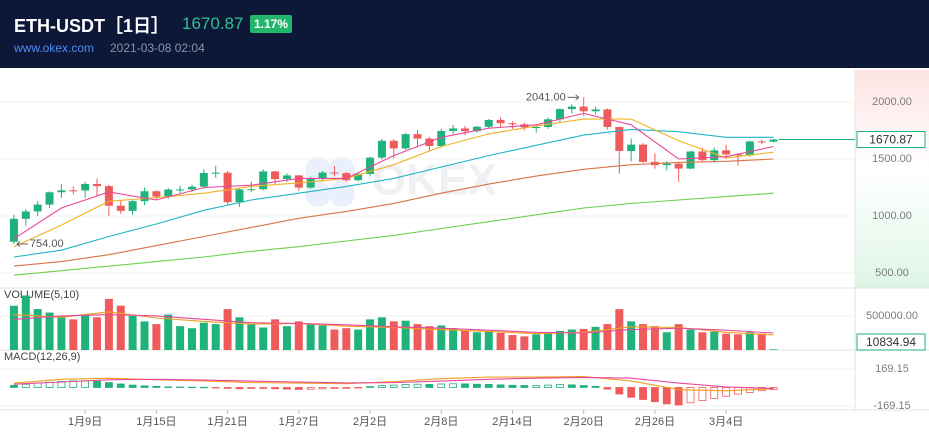 The width and height of the screenshot is (929, 433). I want to click on x-tick-label: 2月14日, so click(512, 422).